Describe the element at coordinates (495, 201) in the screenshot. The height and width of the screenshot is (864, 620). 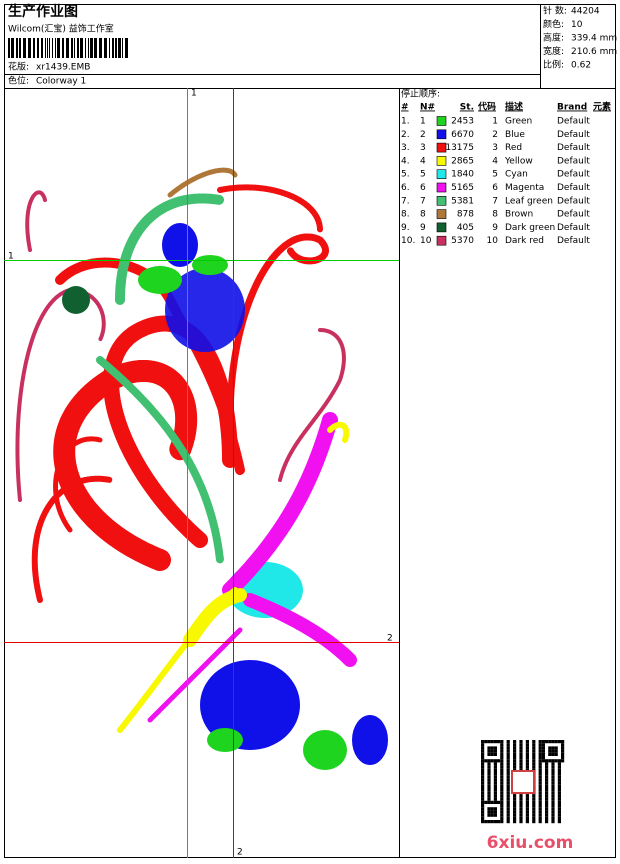
I see `row-code: 7` at that location.